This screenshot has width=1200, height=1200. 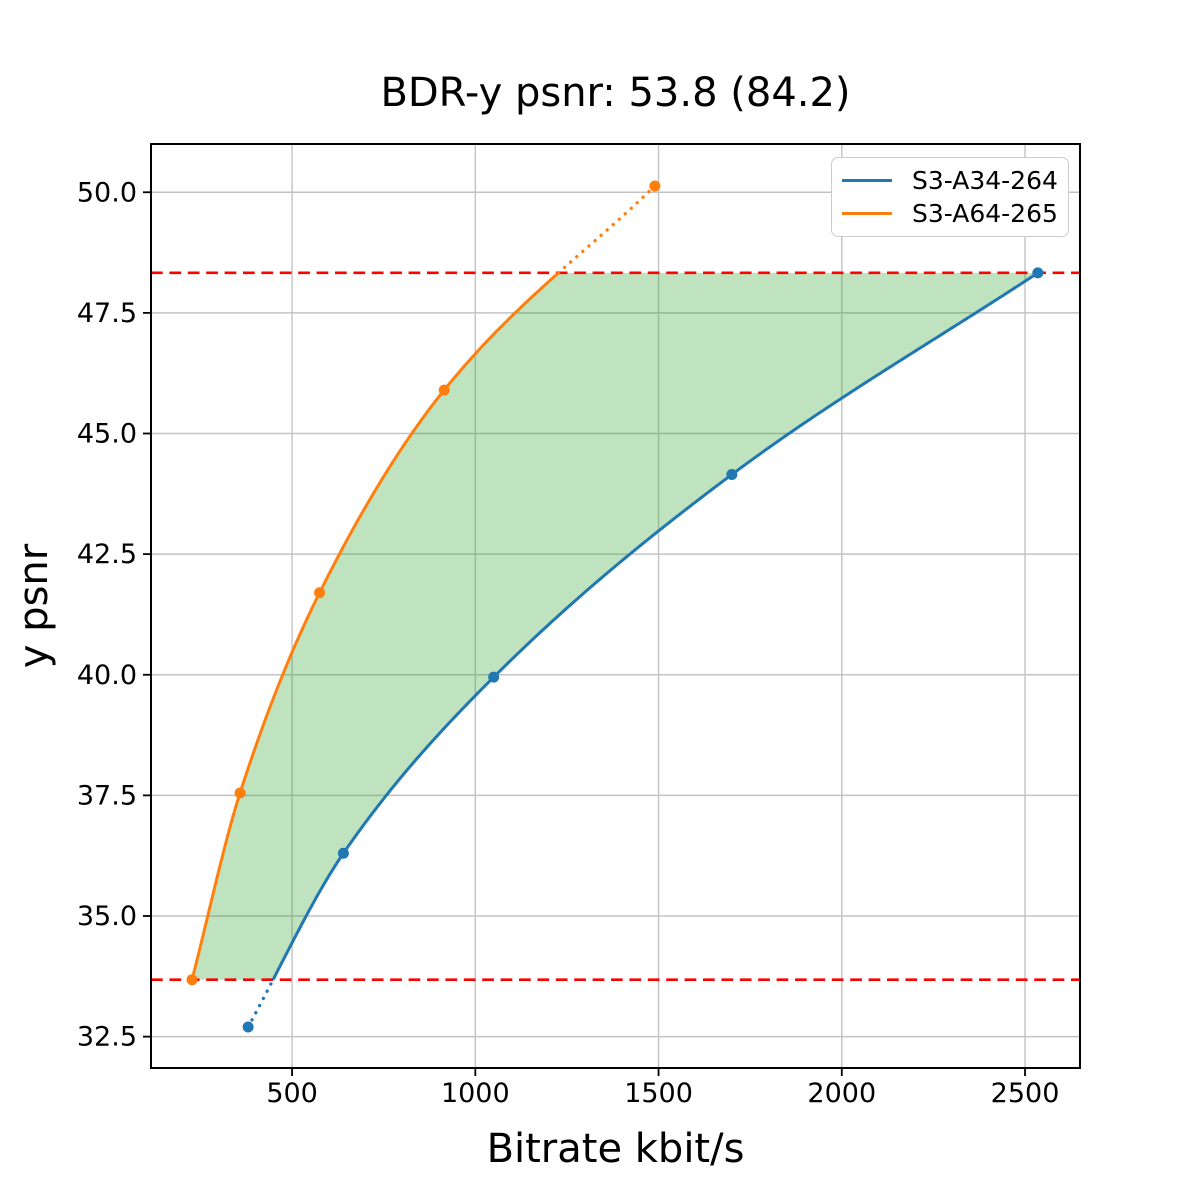 What do you see at coordinates (107, 434) in the screenshot?
I see `y-tick-label: 45.0` at bounding box center [107, 434].